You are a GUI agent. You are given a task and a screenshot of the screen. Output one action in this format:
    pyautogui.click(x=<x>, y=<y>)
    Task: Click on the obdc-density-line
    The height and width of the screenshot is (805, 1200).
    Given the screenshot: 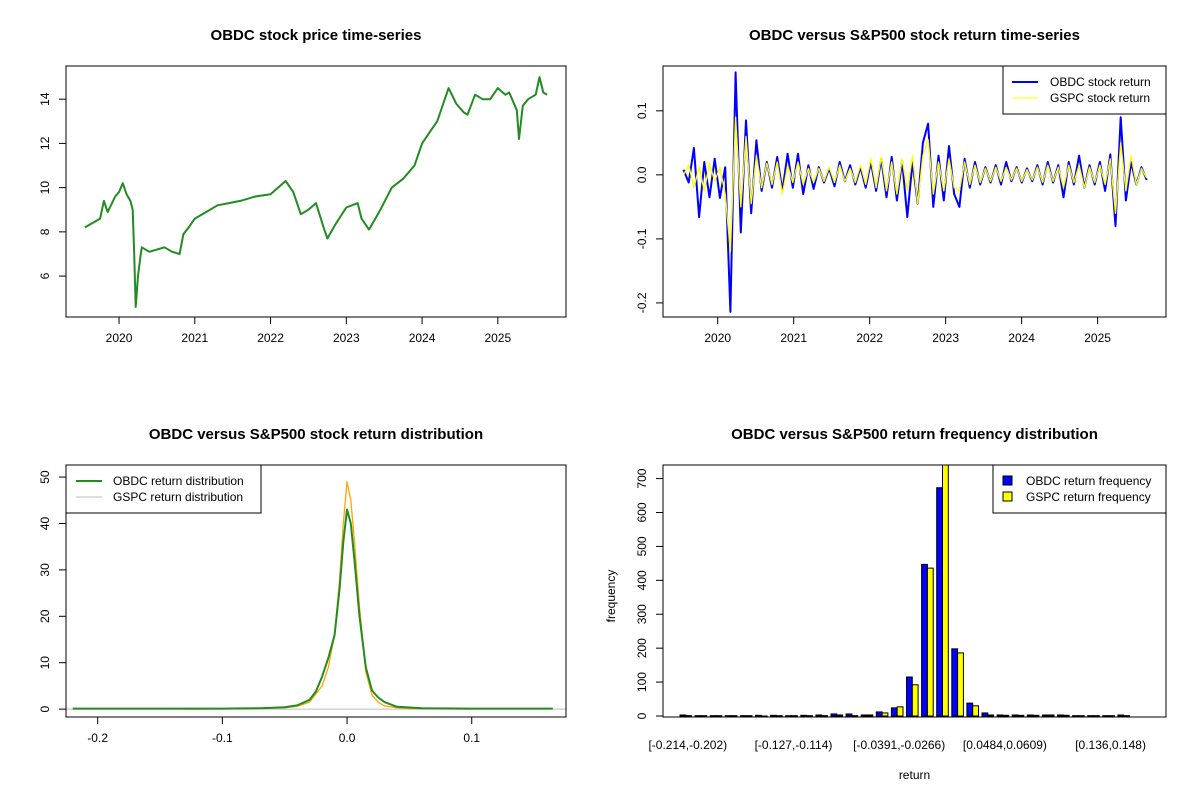 What is the action you would take?
    pyautogui.click(x=312, y=609)
    